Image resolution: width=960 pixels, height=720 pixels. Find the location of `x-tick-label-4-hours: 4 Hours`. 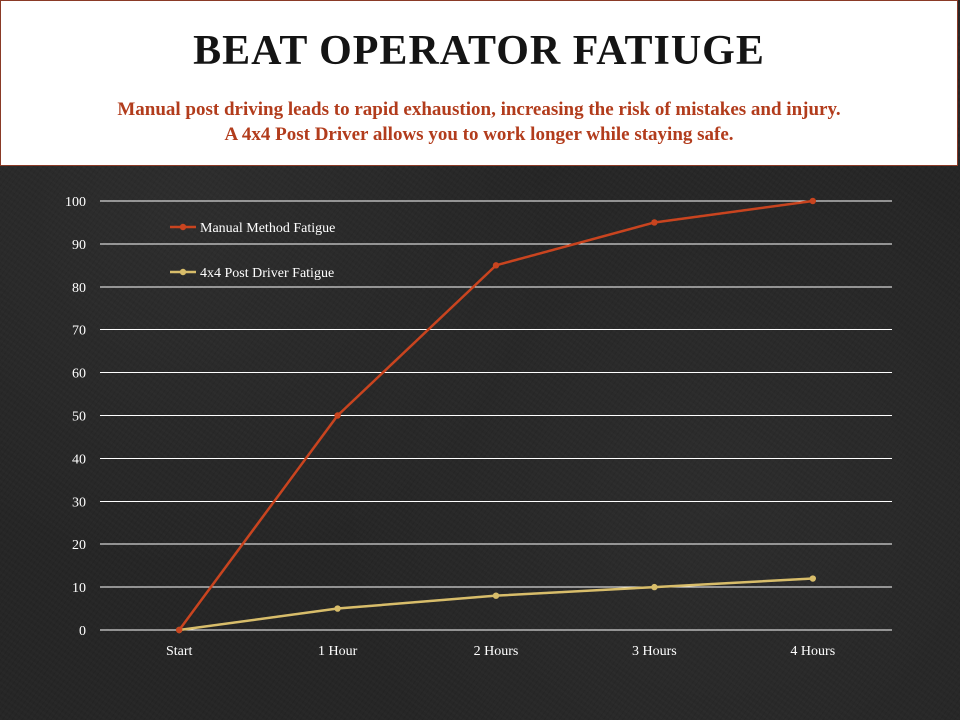

x-tick-label-4-hours: 4 Hours is located at coordinates (812, 651).